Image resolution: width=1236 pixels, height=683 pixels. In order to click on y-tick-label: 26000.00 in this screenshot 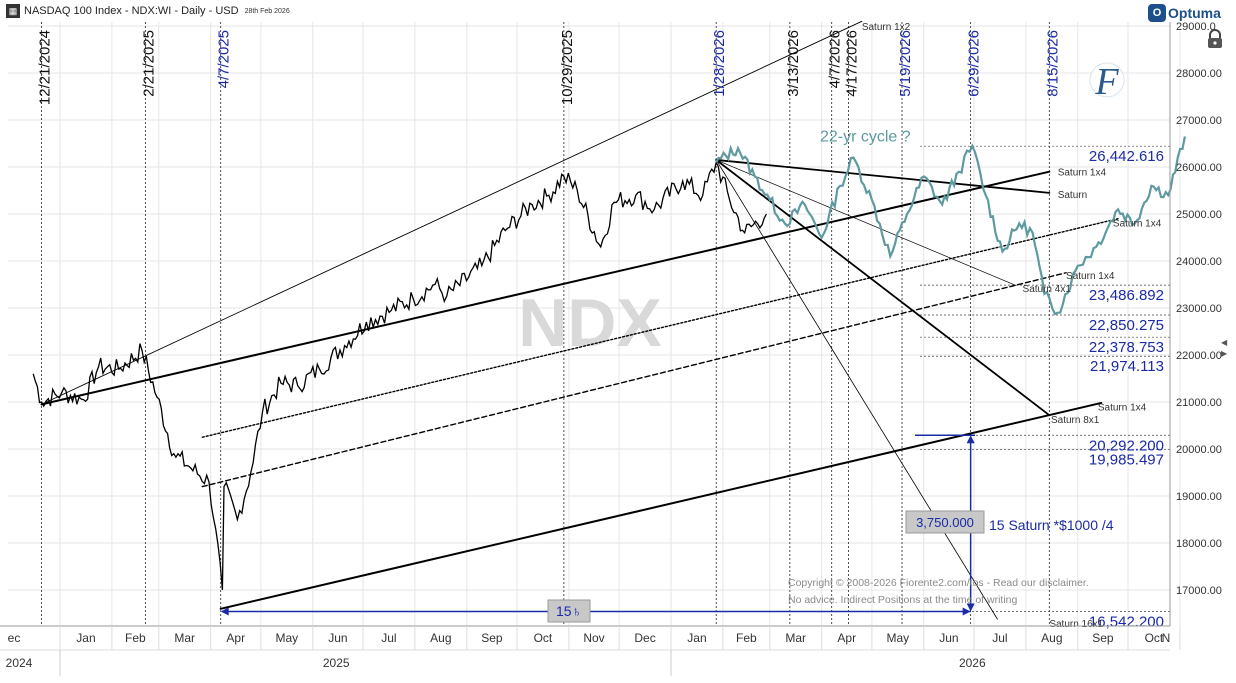, I will do `click(1199, 168)`.